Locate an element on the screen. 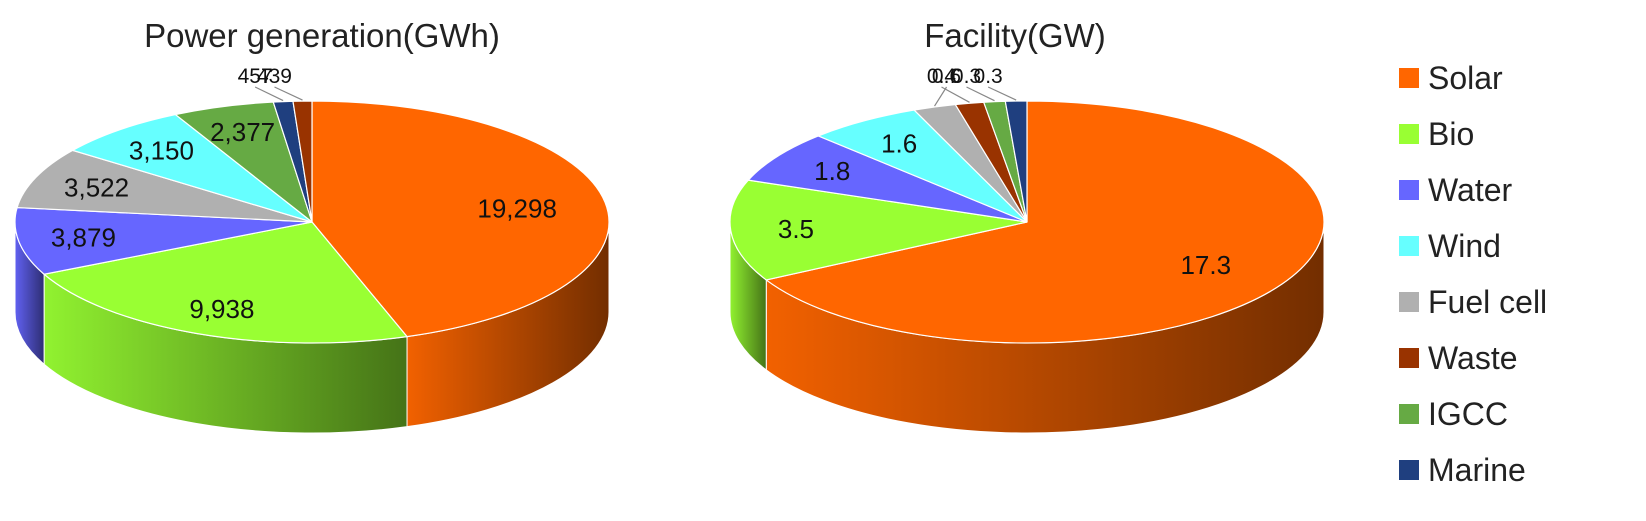 The width and height of the screenshot is (1646, 521). slice-waste is located at coordinates (302, 161).